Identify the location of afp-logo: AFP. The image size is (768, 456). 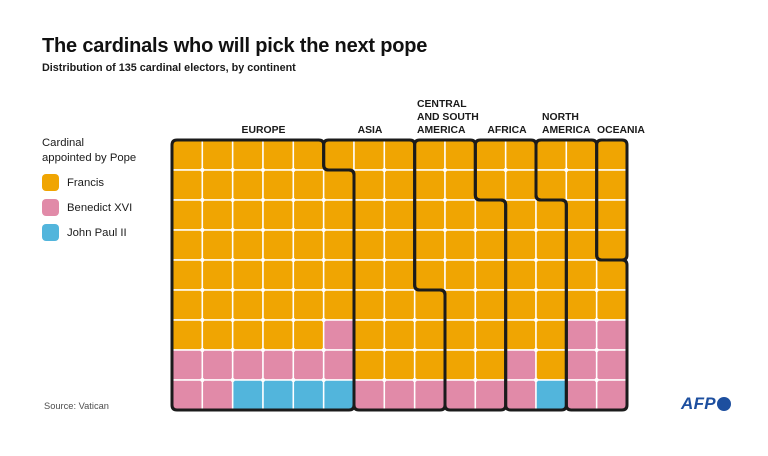
(706, 404).